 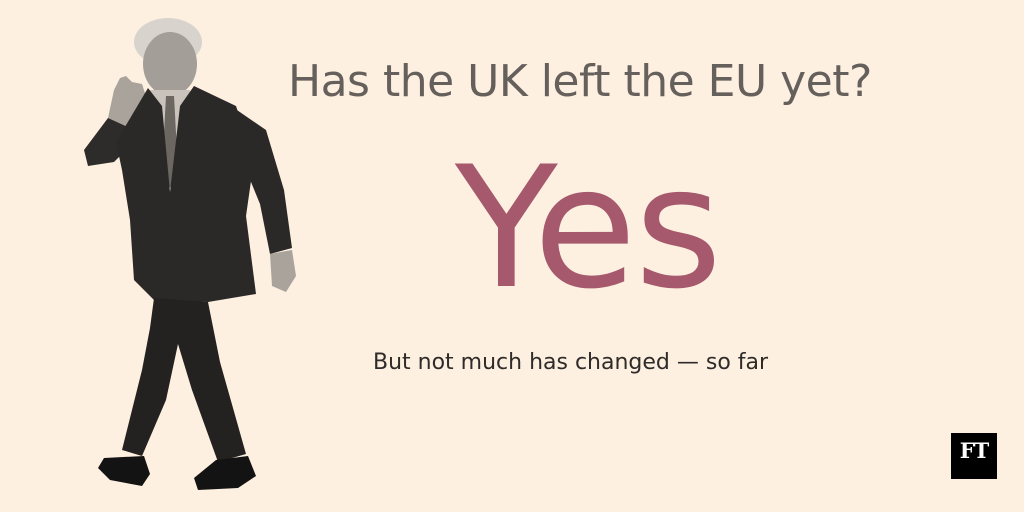 What do you see at coordinates (580, 81) in the screenshot?
I see `headline-question: Has the UK left the EU yet?` at bounding box center [580, 81].